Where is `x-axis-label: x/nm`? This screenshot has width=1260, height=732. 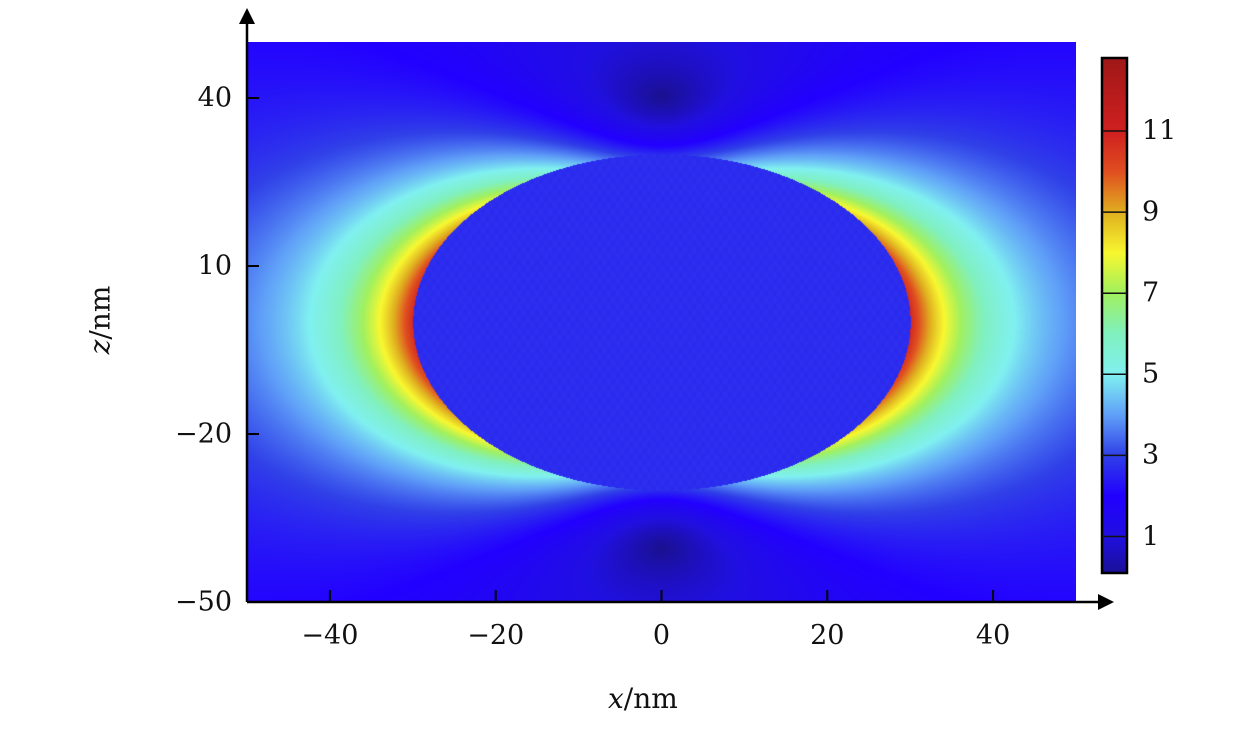 x-axis-label: x/nm is located at coordinates (643, 698).